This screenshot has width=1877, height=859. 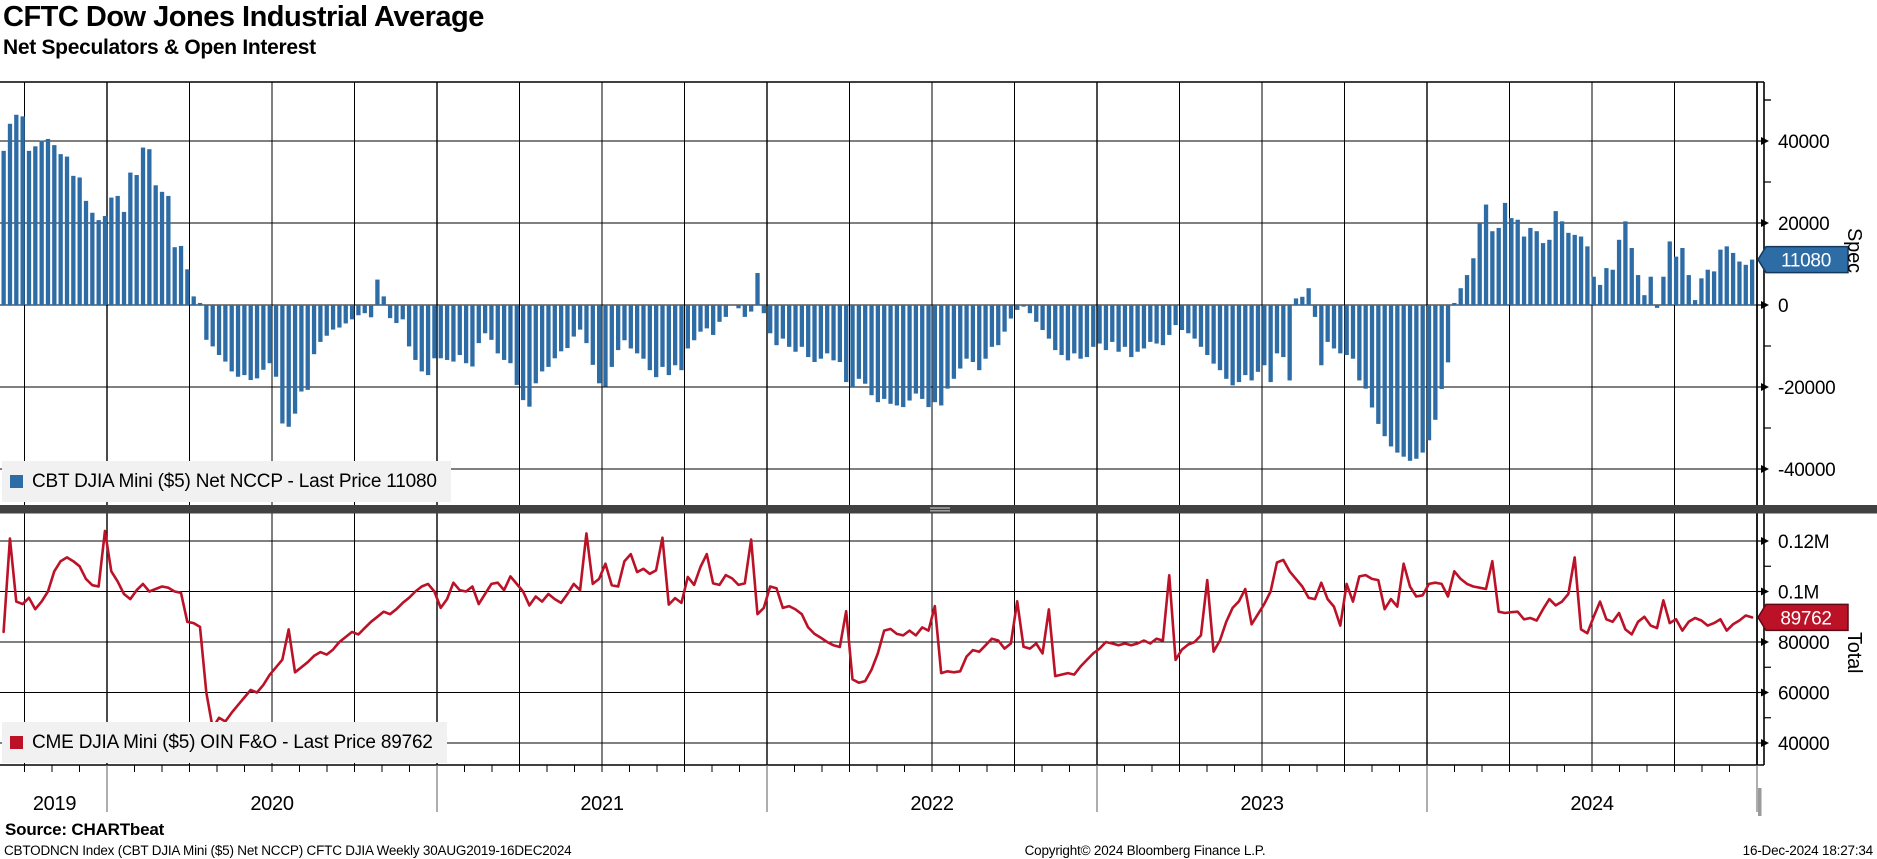 I want to click on footer-timestamp: 16-Dec-2024 18:27:34, so click(x=1808, y=850).